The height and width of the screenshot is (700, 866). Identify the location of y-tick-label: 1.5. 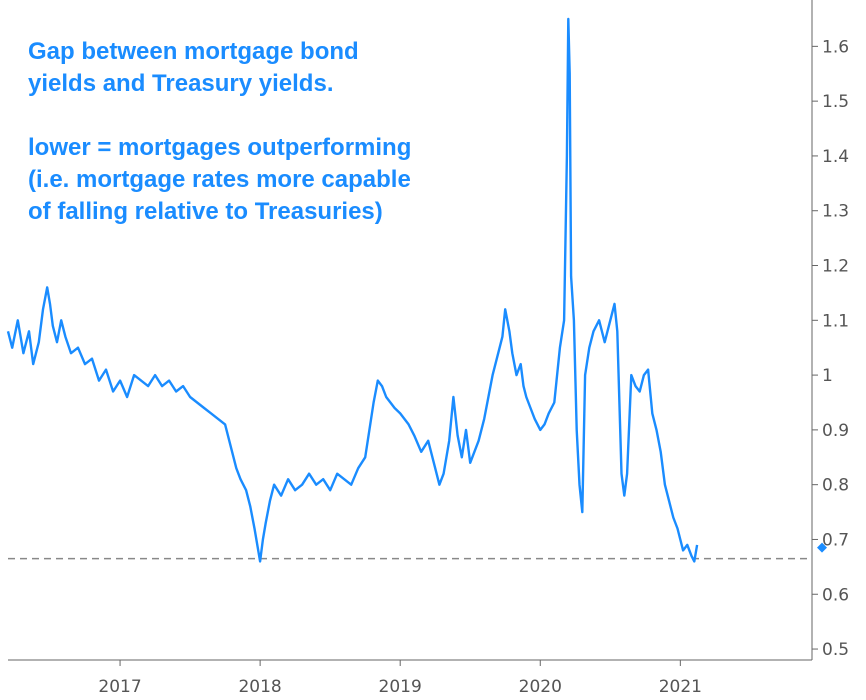
(835, 102).